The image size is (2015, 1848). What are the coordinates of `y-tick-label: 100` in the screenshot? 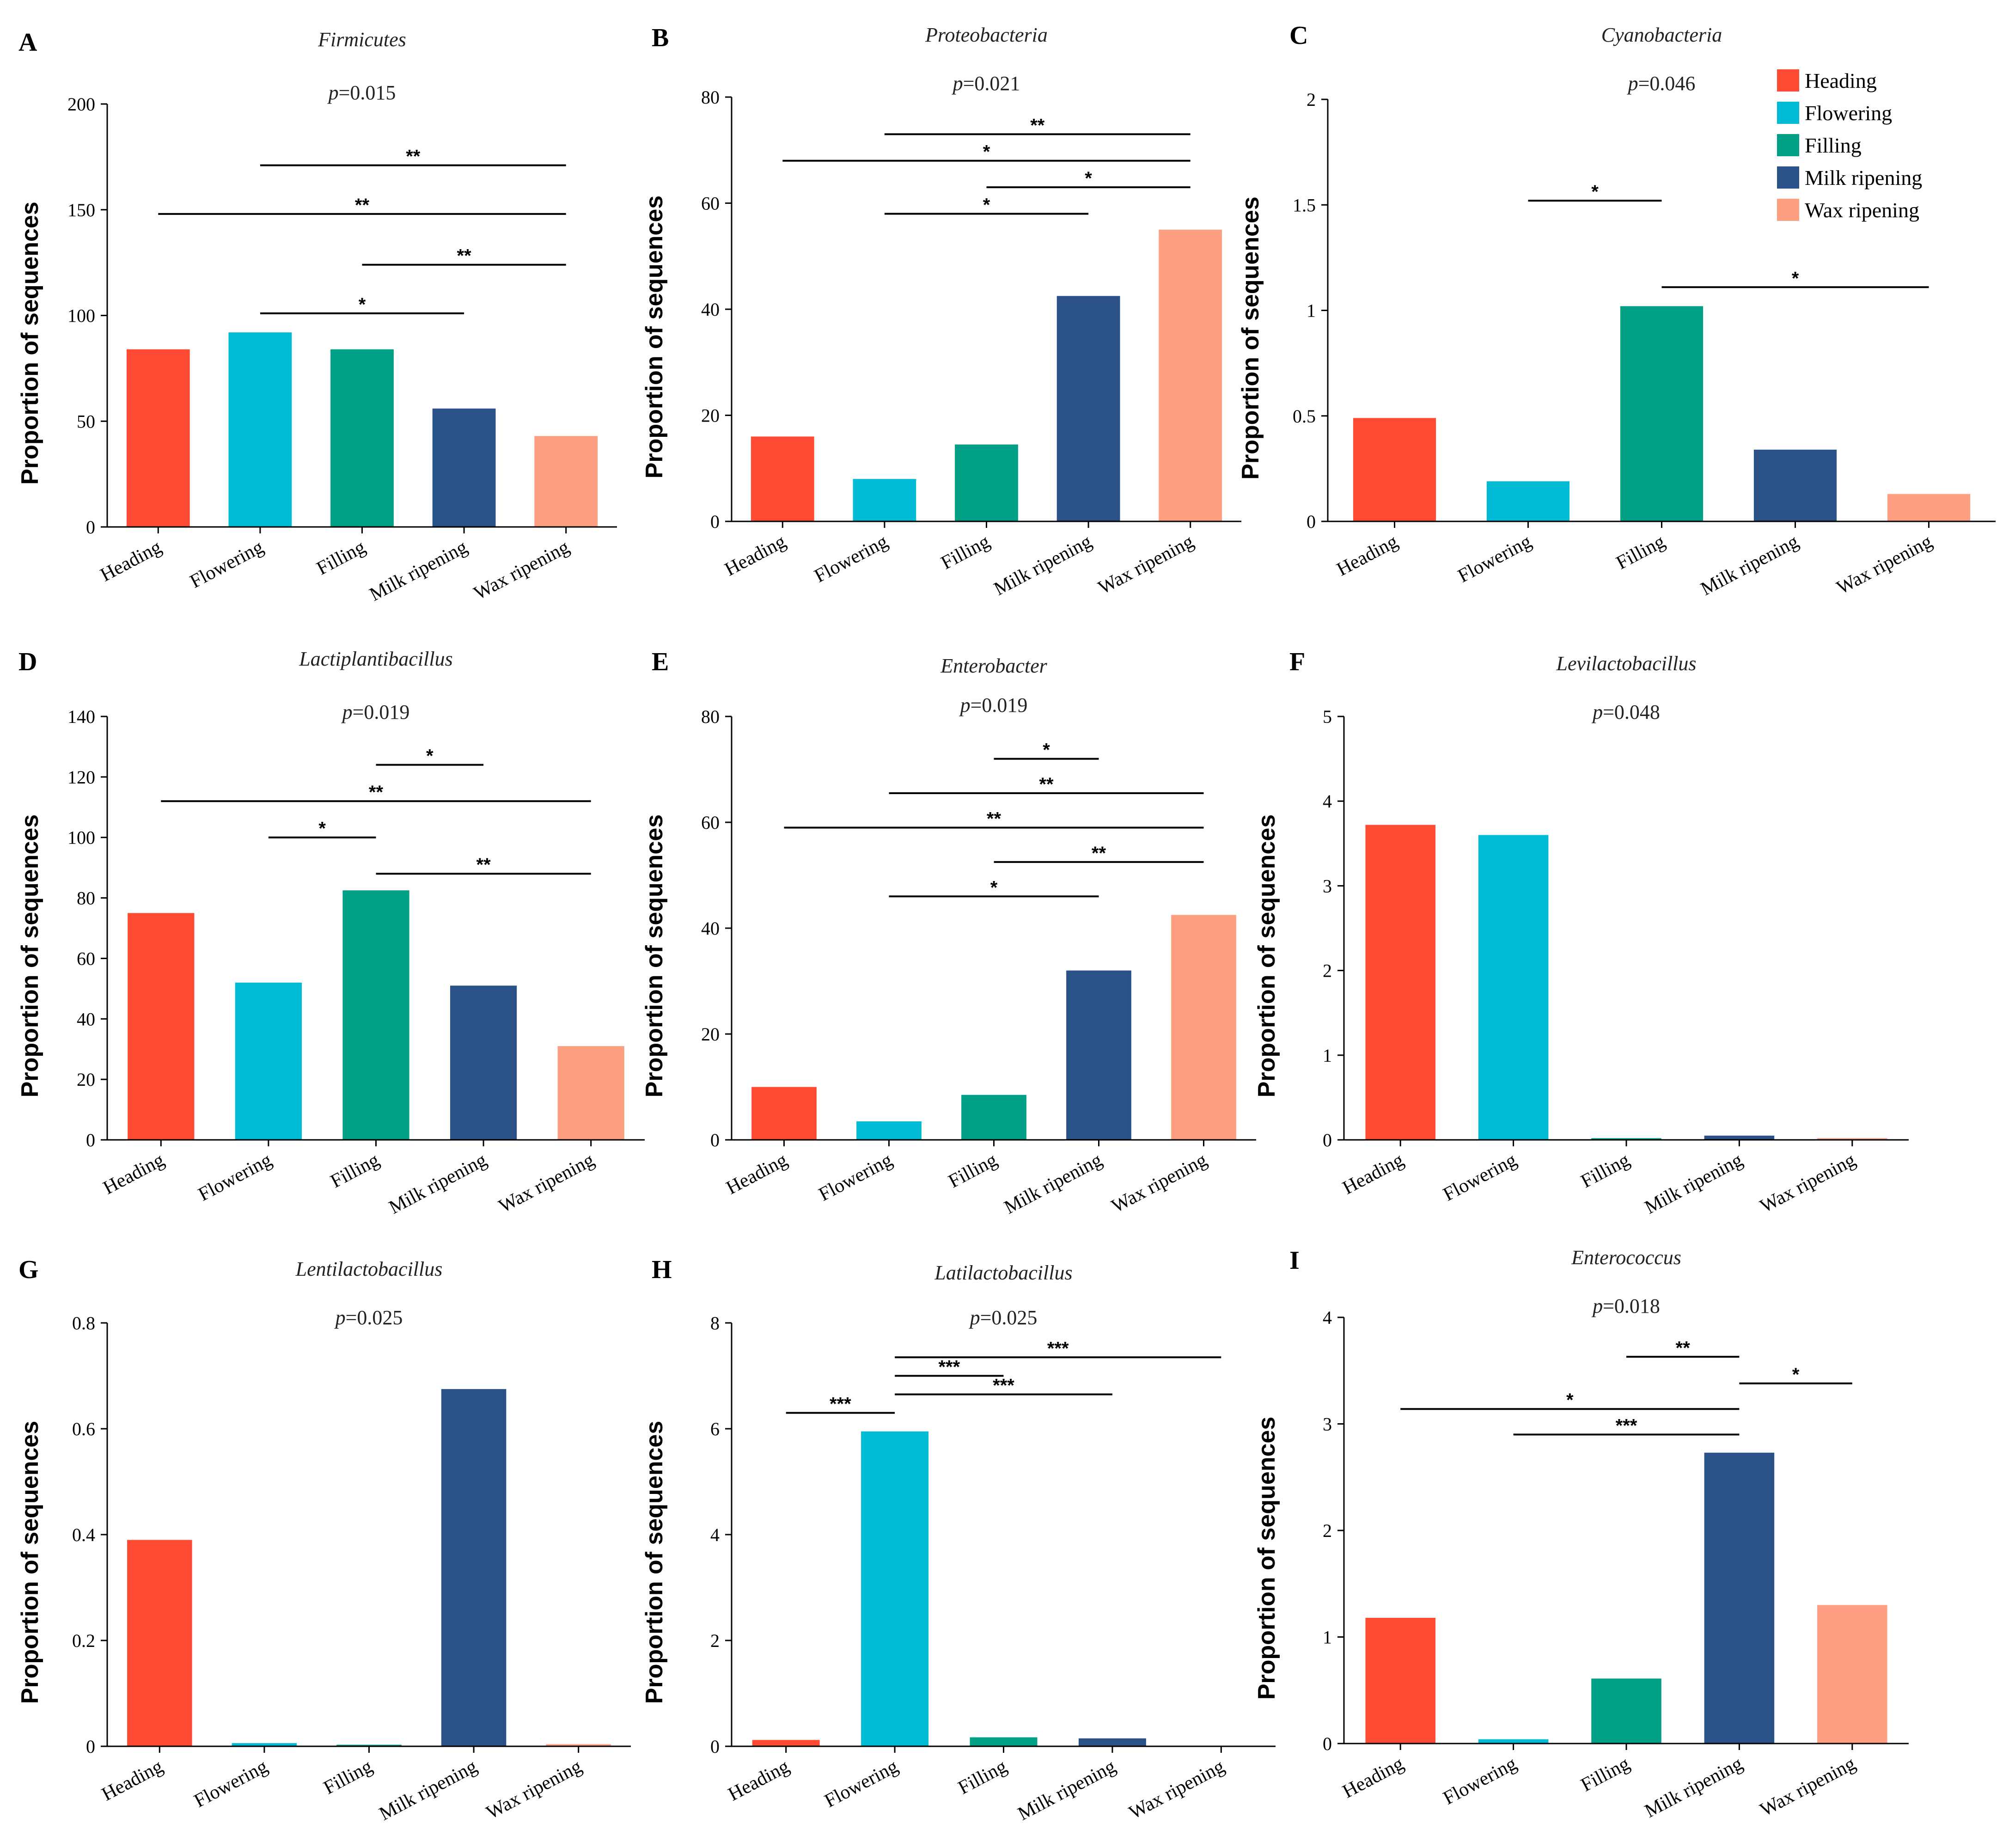 It's located at (81, 837).